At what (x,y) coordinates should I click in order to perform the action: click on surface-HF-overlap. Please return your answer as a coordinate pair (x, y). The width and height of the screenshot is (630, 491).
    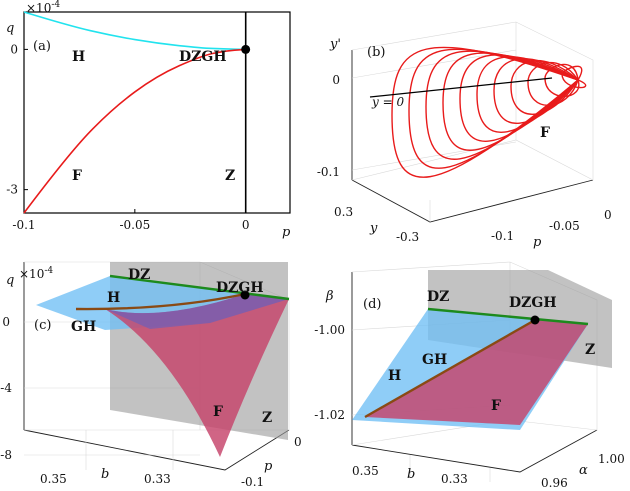
    Looking at the image, I should click on (197, 311).